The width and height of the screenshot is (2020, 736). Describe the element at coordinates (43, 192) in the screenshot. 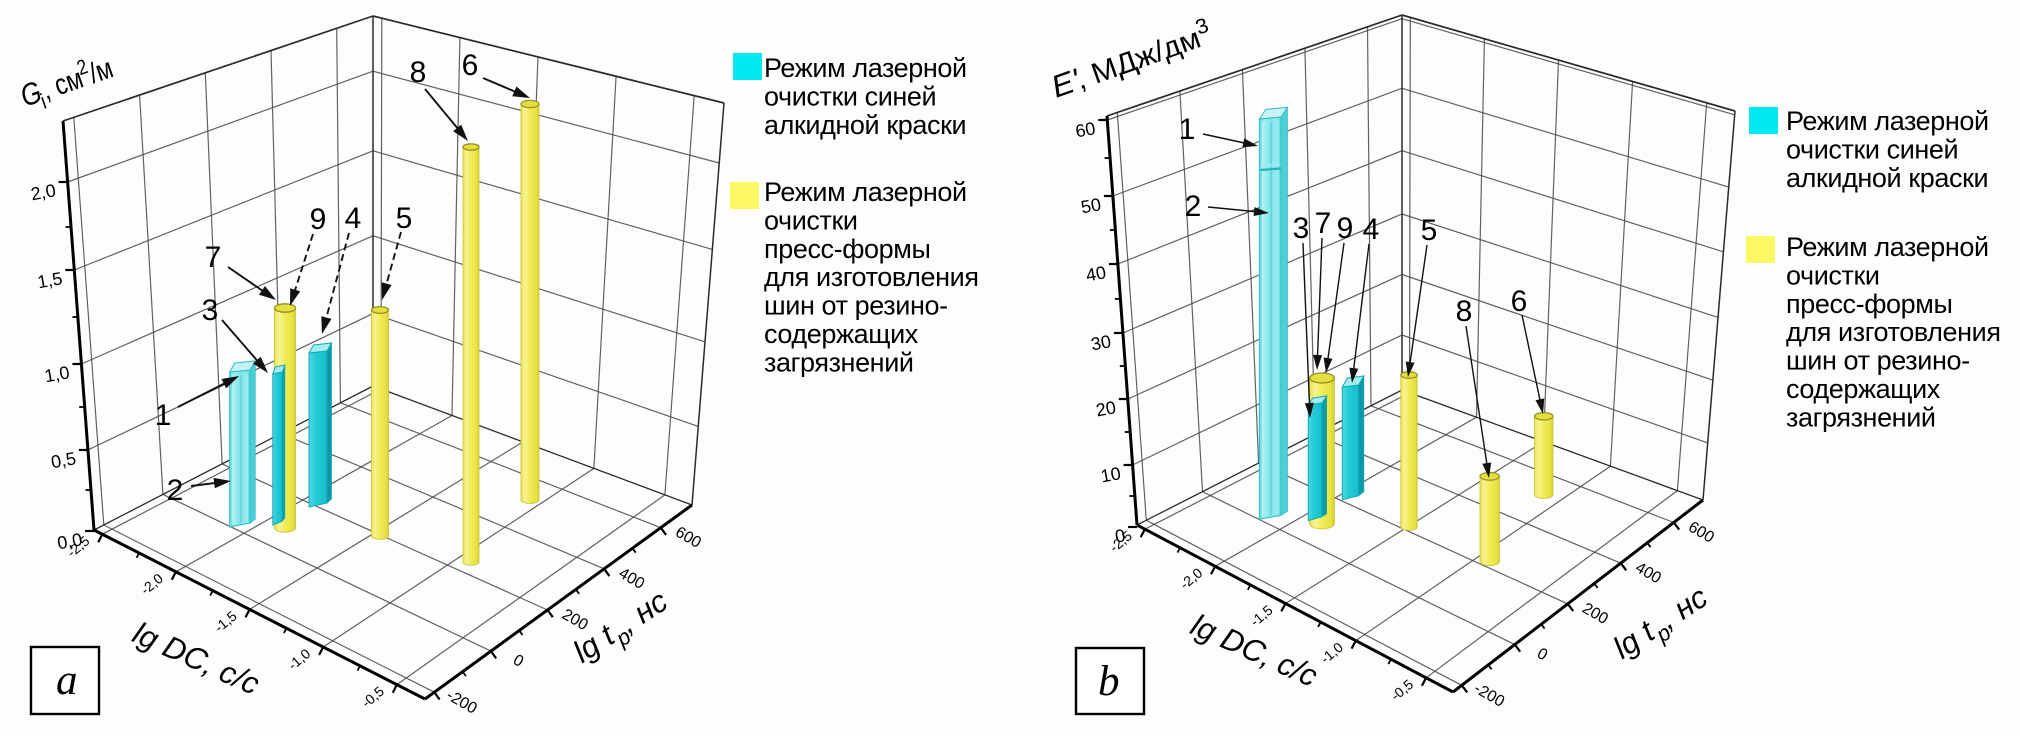

I see `svg-text: 2,0` at that location.